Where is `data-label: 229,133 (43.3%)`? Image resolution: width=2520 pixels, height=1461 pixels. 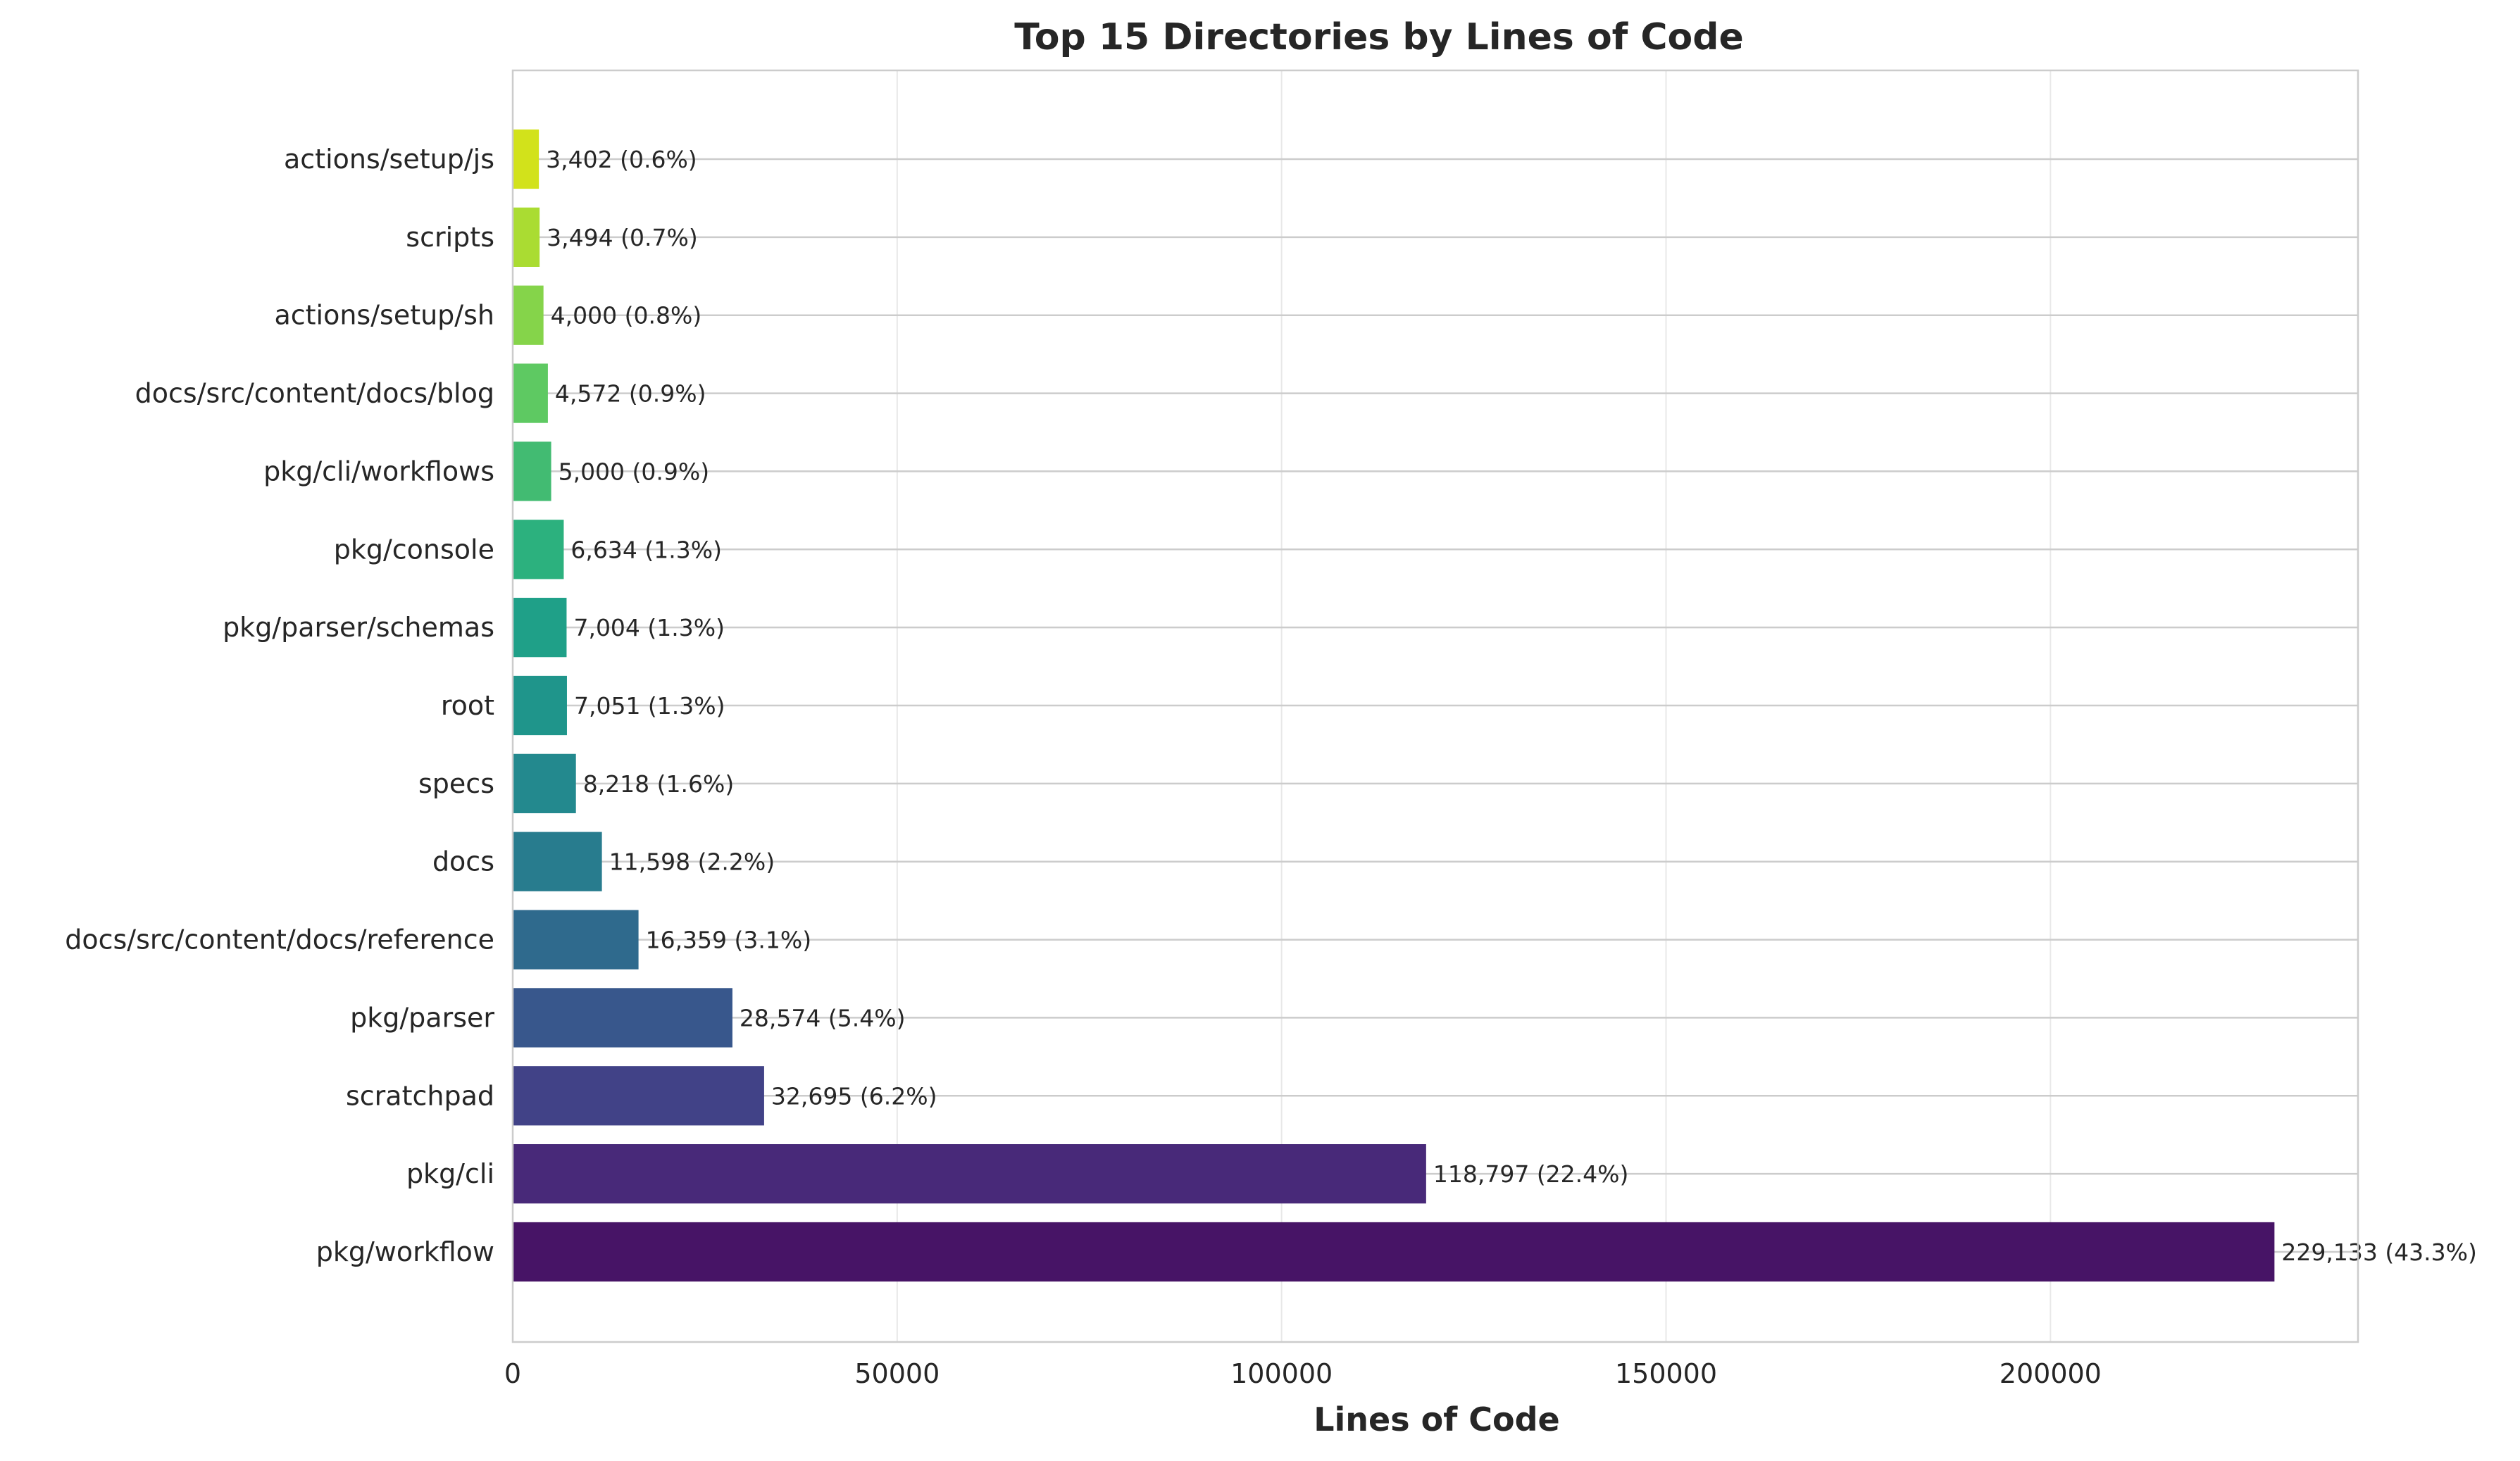 data-label: 229,133 (43.3%) is located at coordinates (2379, 1252).